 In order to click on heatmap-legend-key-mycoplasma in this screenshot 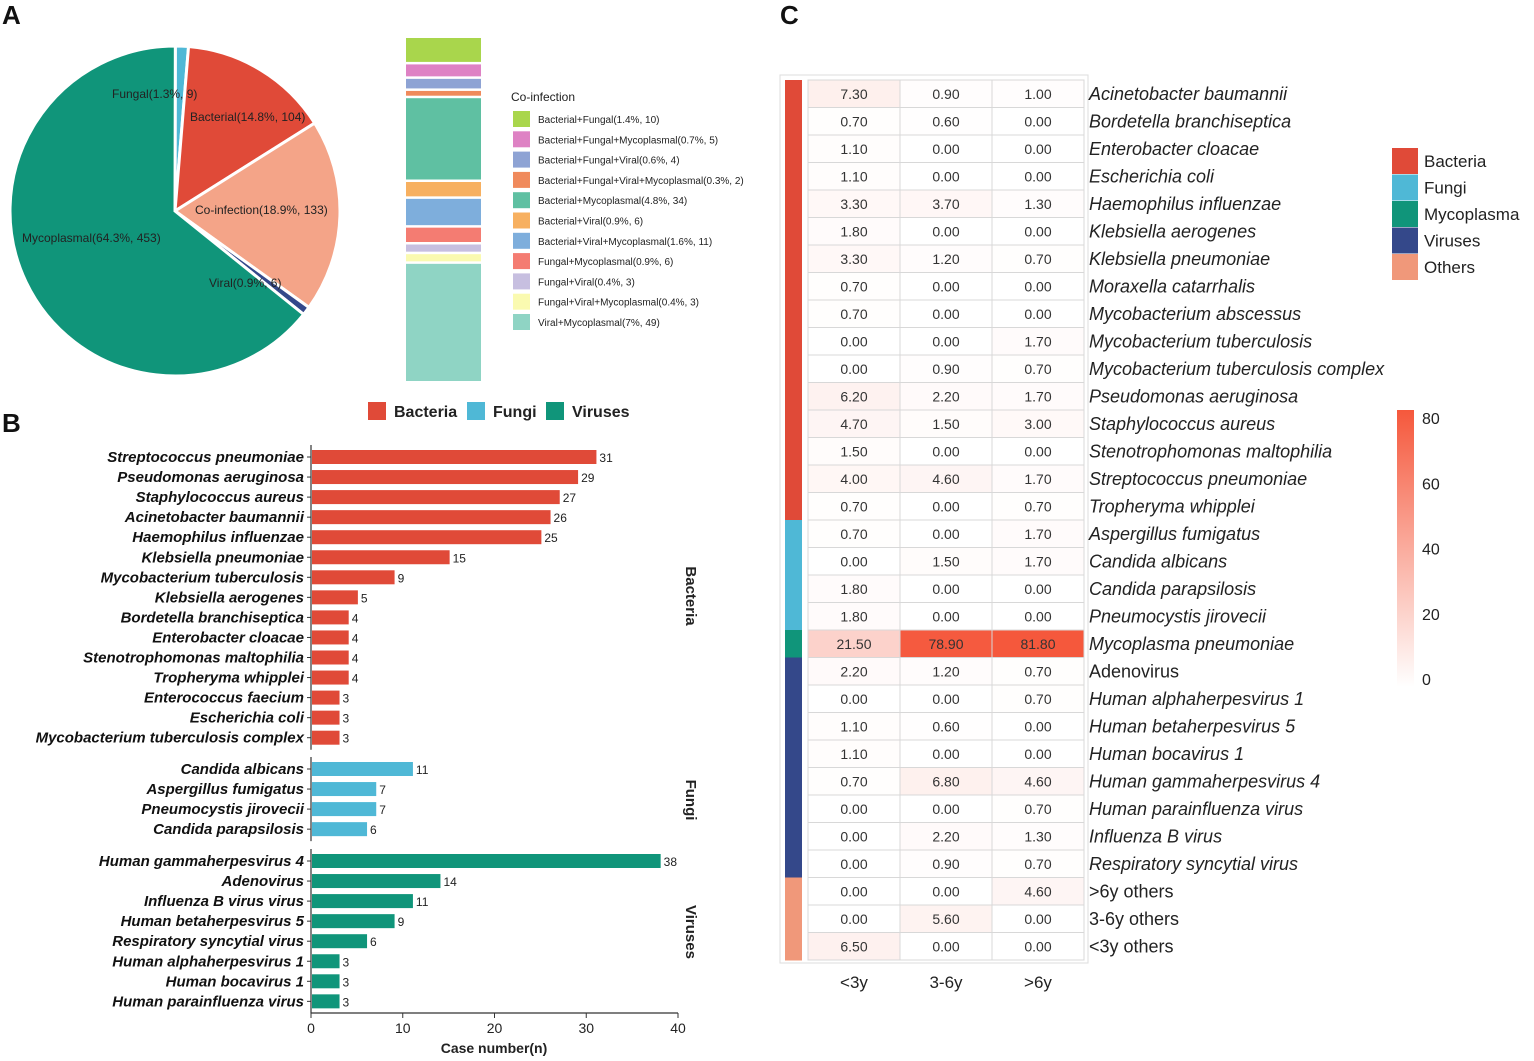, I will do `click(1405, 214)`.